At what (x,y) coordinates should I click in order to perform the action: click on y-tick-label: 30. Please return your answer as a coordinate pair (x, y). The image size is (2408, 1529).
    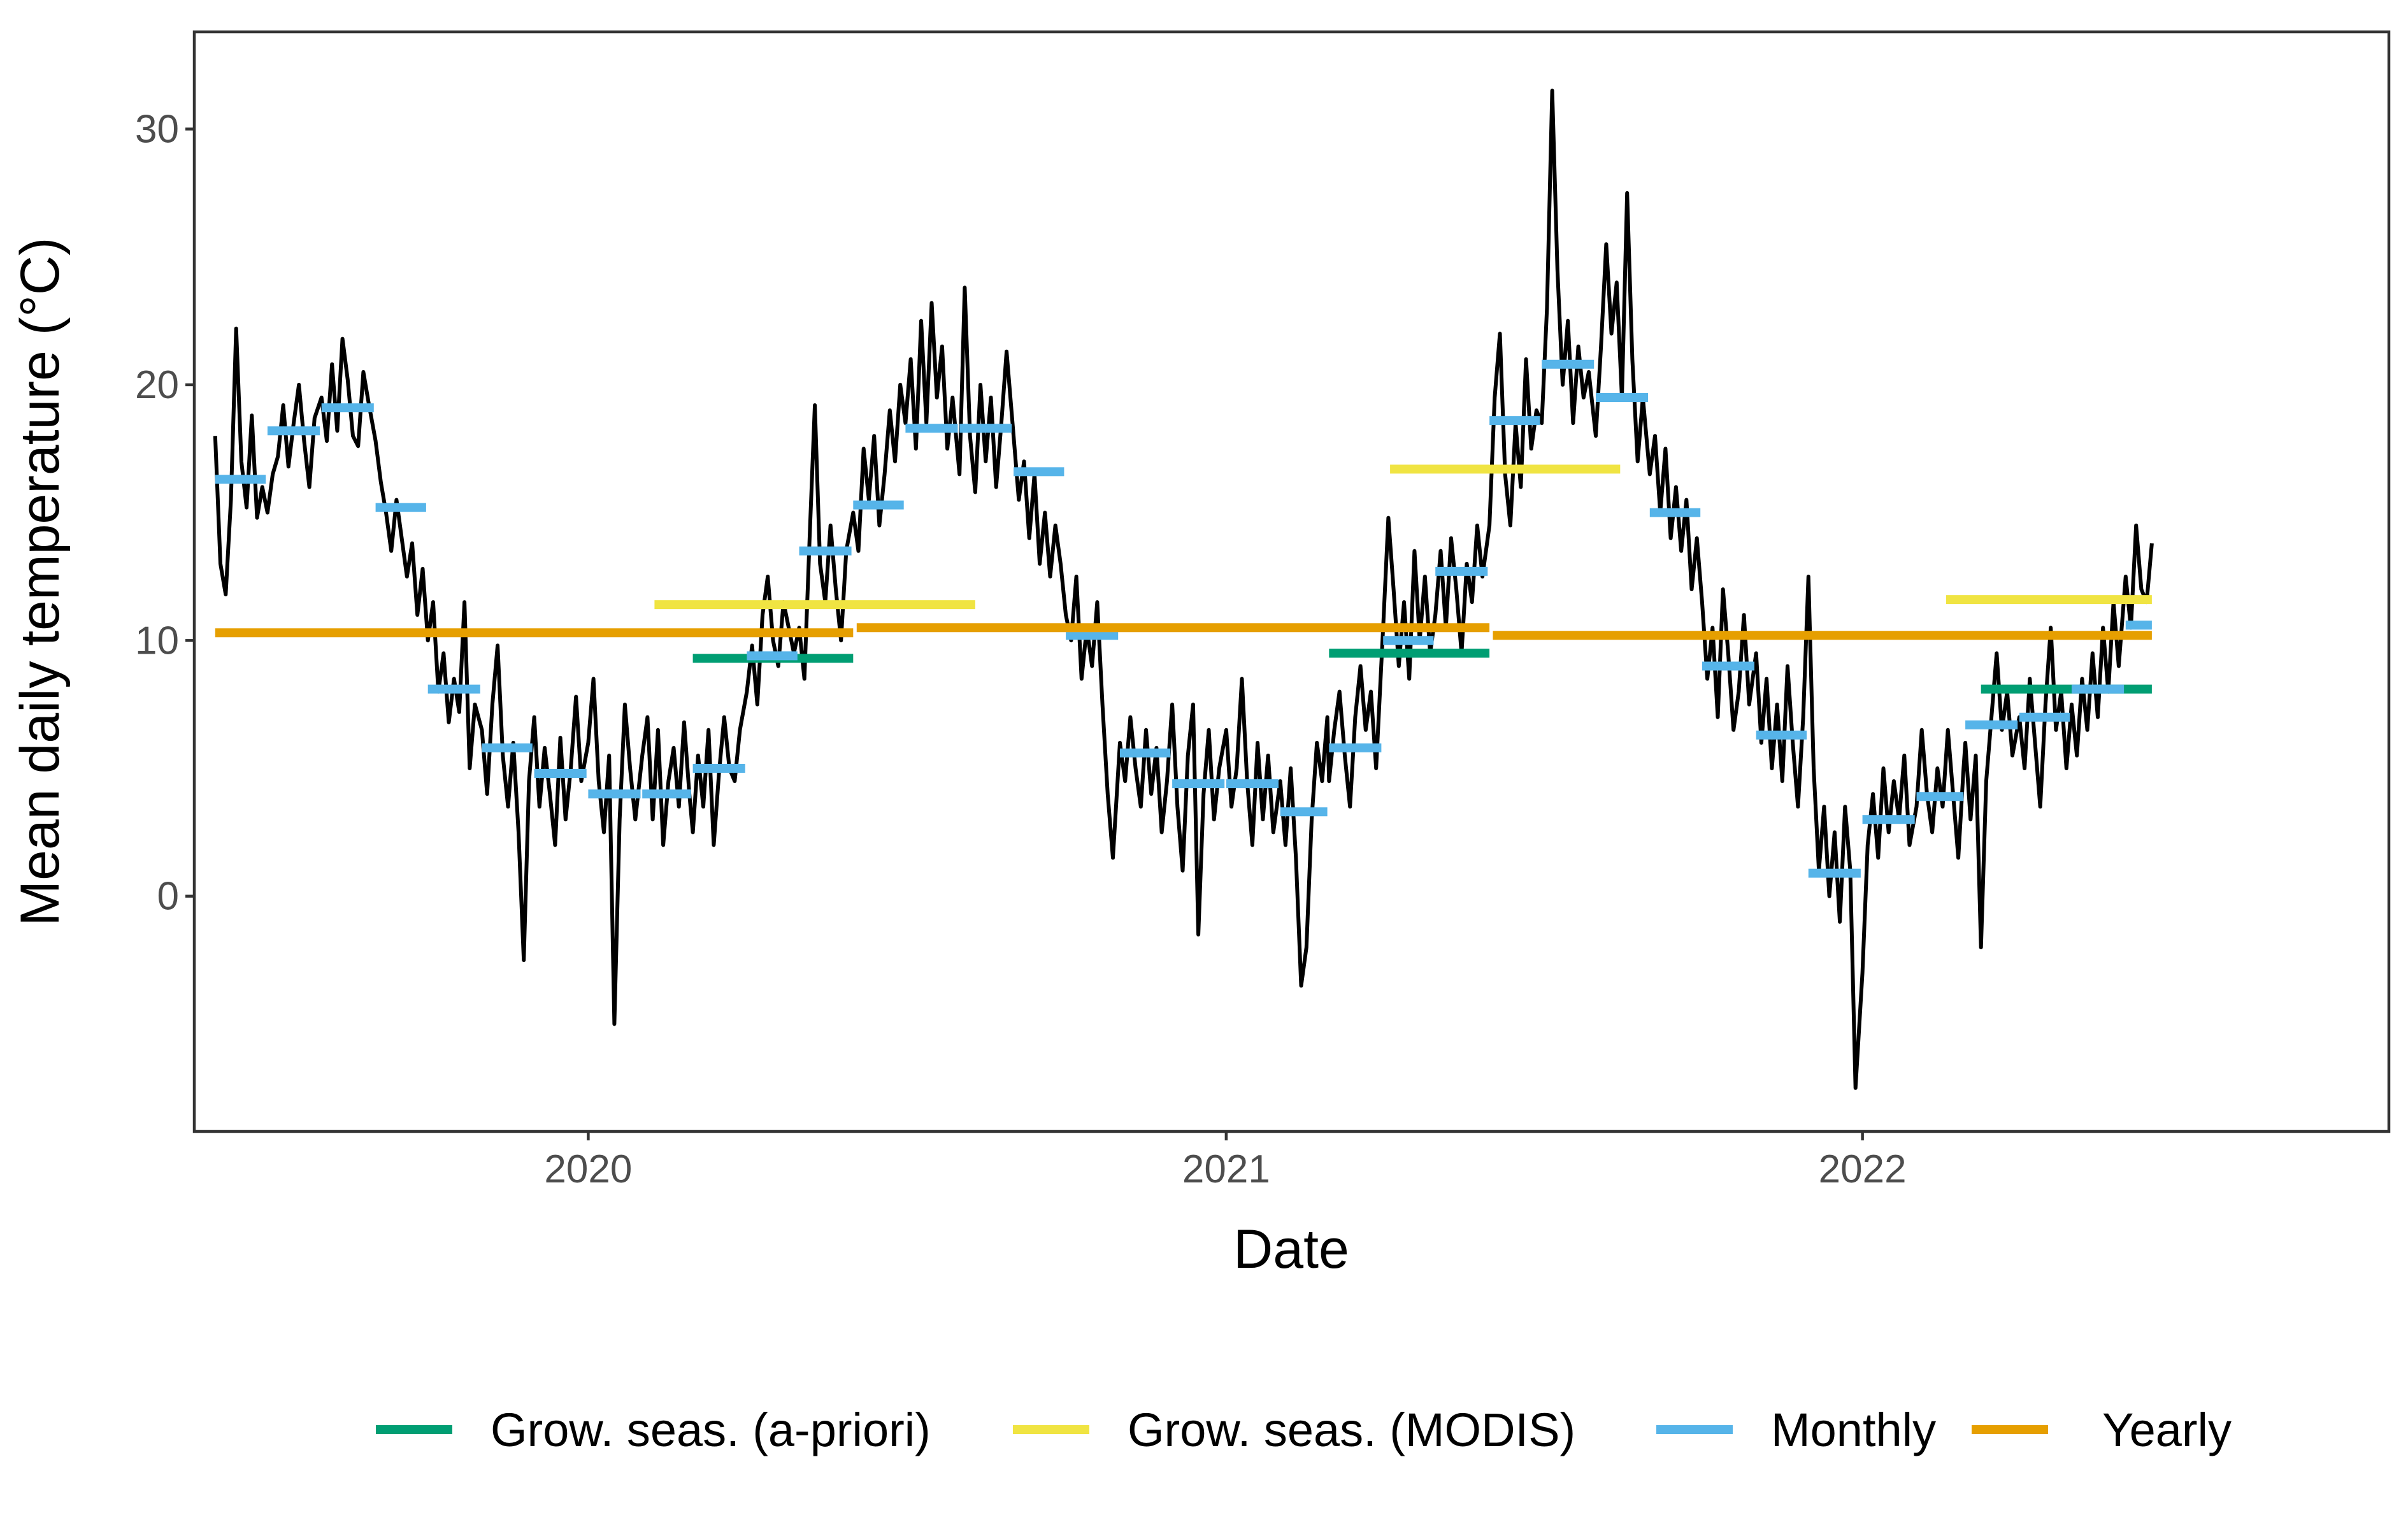
    Looking at the image, I should click on (157, 130).